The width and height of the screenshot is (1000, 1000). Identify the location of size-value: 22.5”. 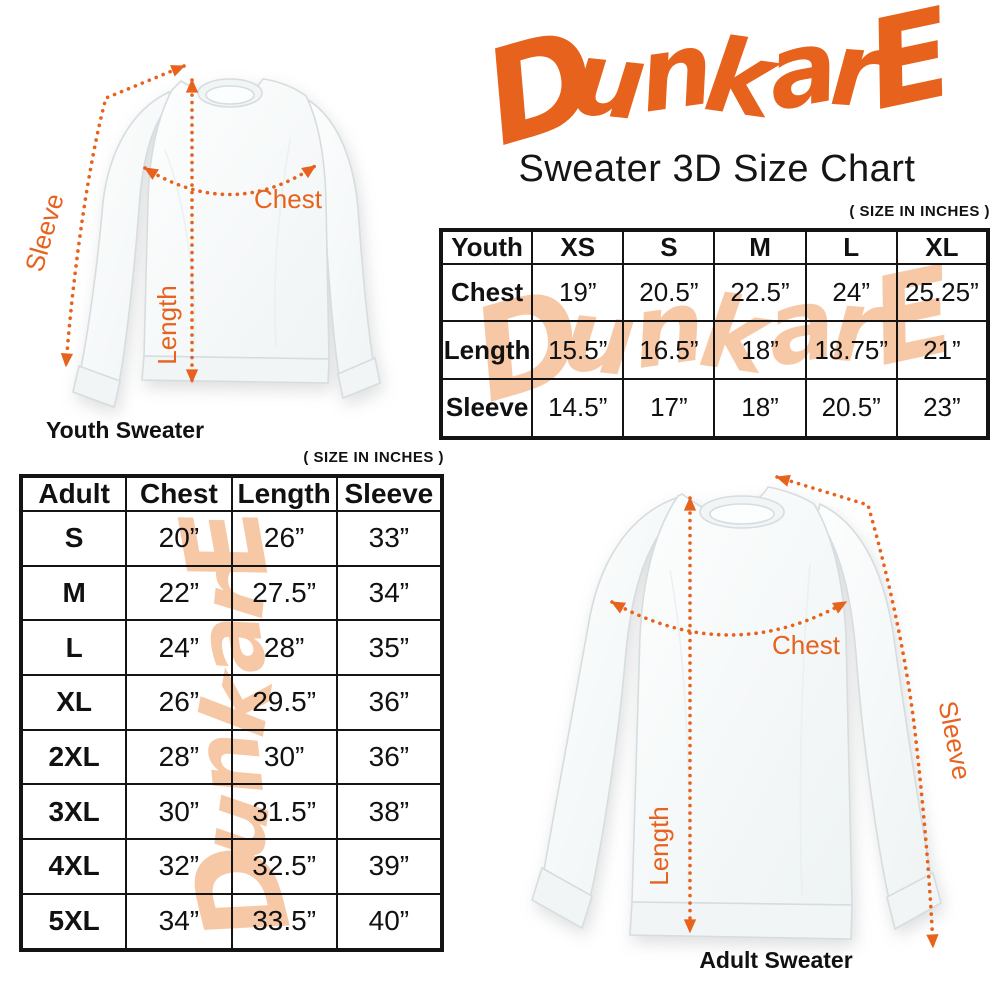
(760, 292).